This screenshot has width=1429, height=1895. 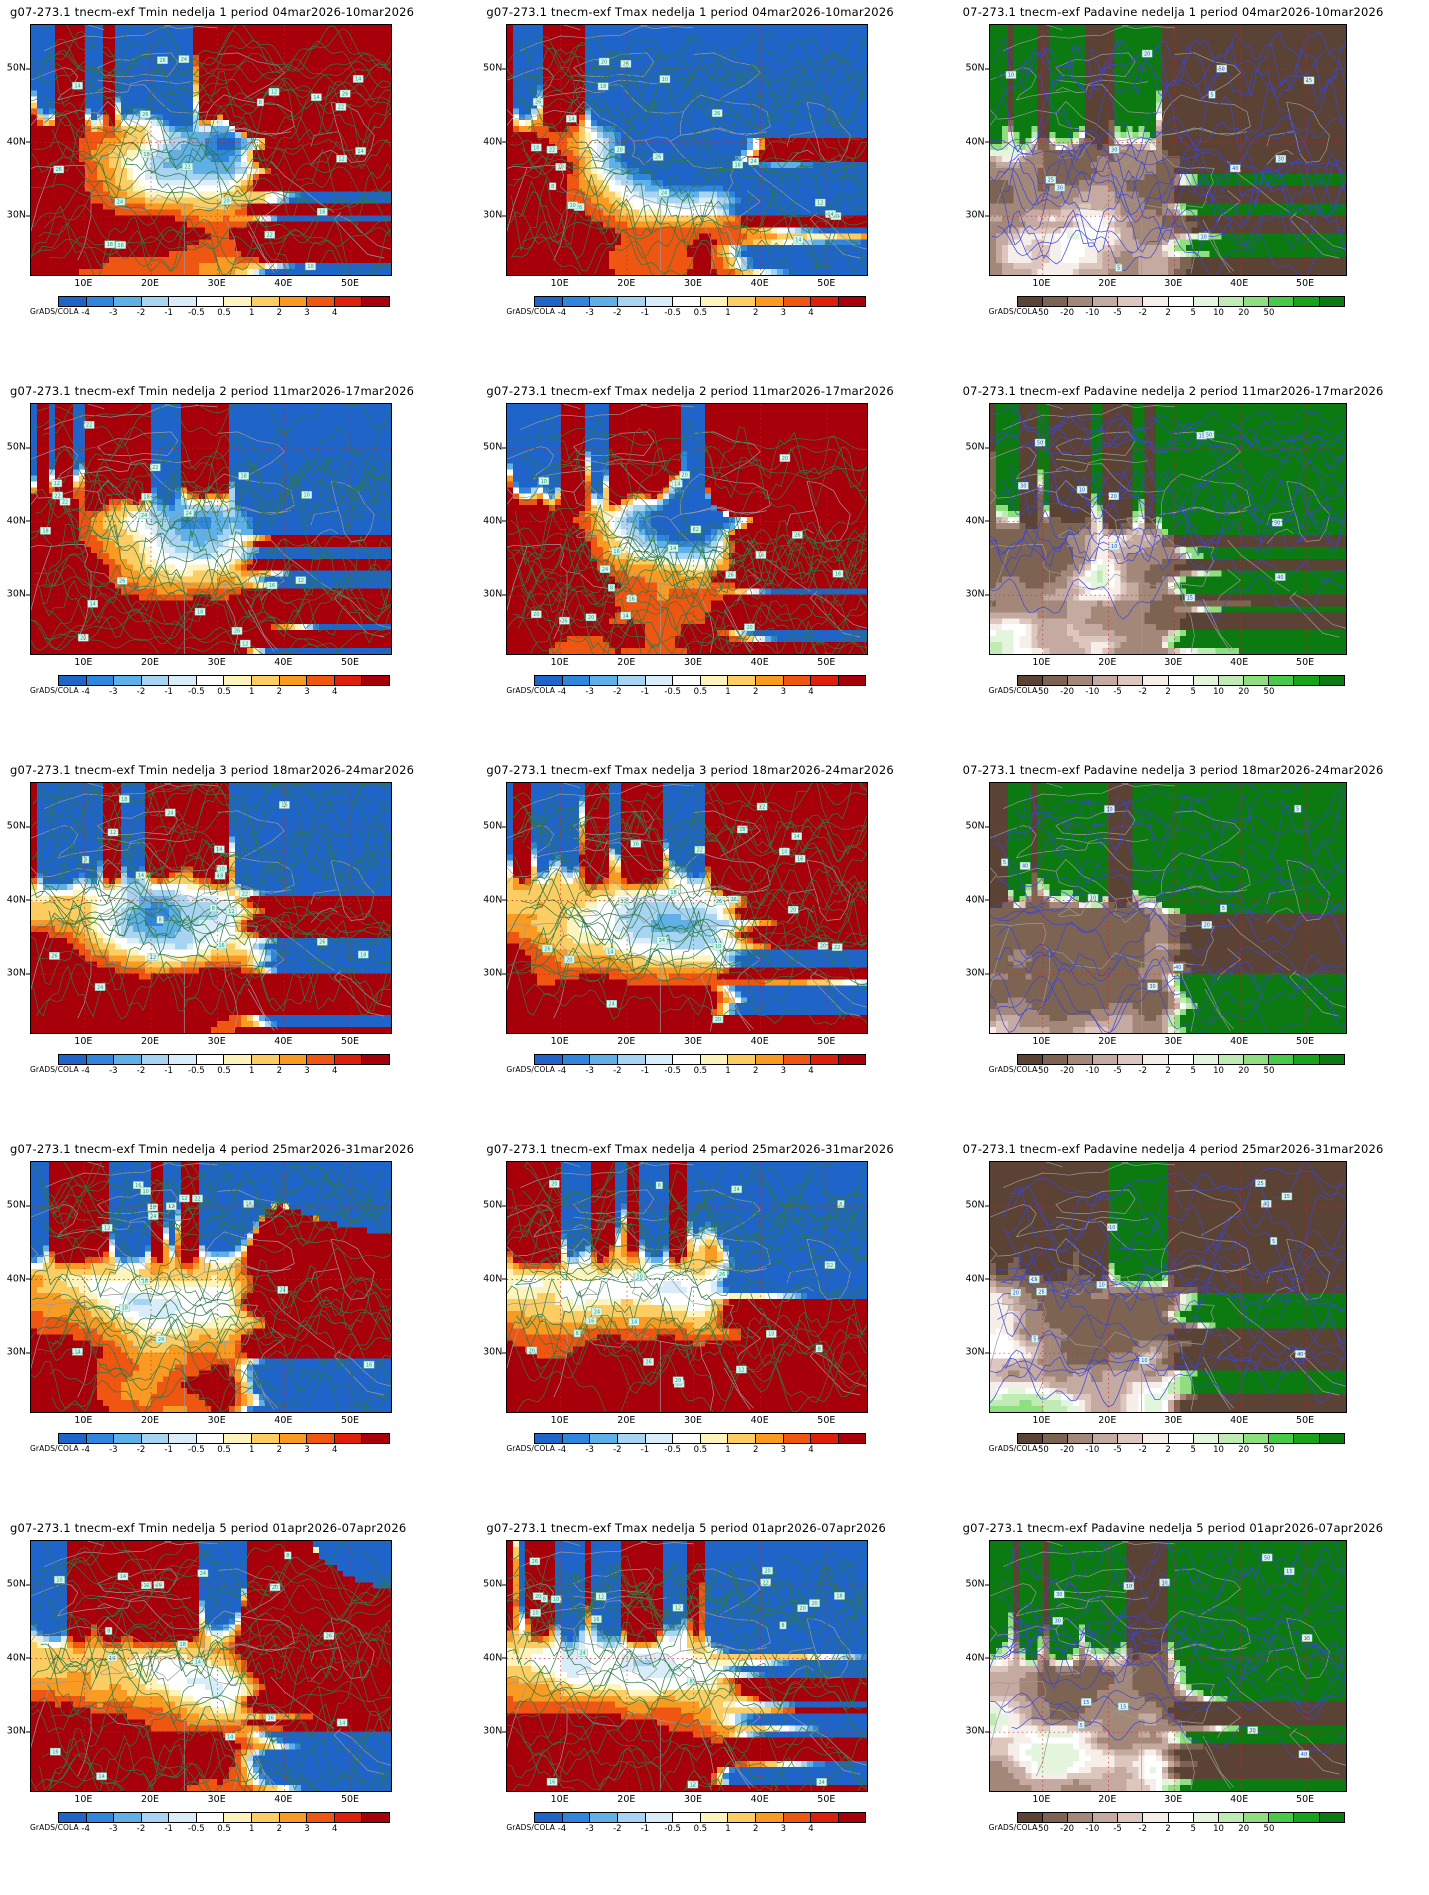 What do you see at coordinates (1180, 301) in the screenshot?
I see `colorbar-swatches` at bounding box center [1180, 301].